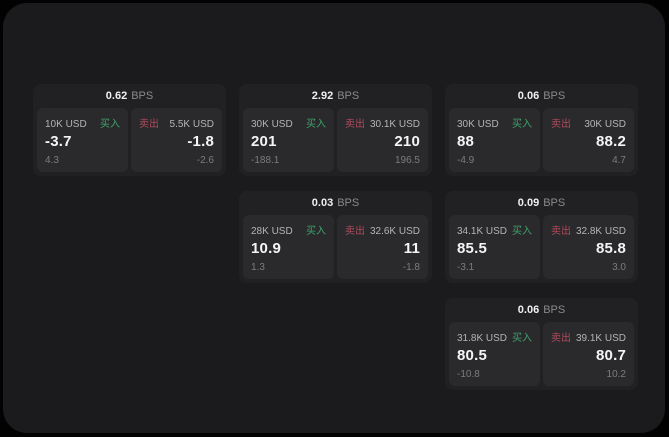 The height and width of the screenshot is (437, 669). I want to click on sell-sub-value: -1.8, so click(411, 267).